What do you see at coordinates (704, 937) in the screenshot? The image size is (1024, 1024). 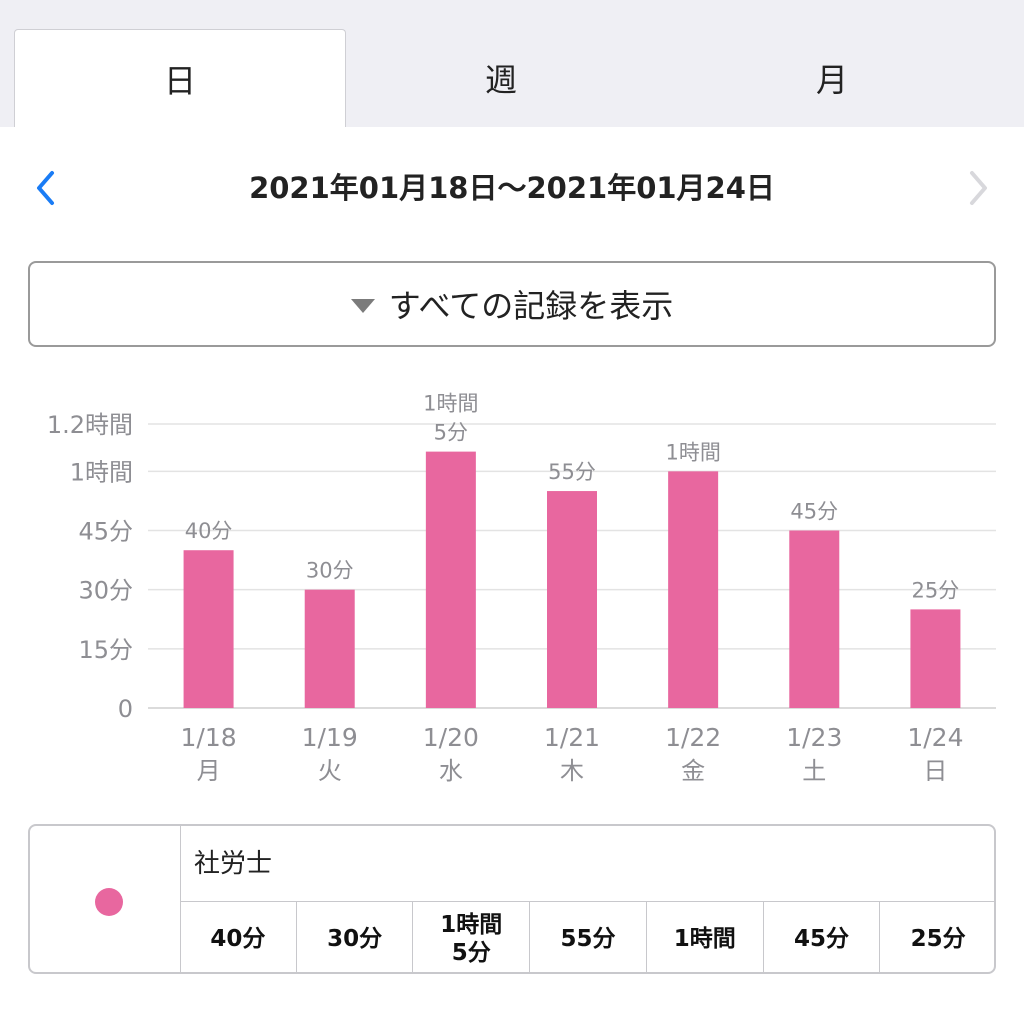 I see `legend-value-cell: 1時間` at bounding box center [704, 937].